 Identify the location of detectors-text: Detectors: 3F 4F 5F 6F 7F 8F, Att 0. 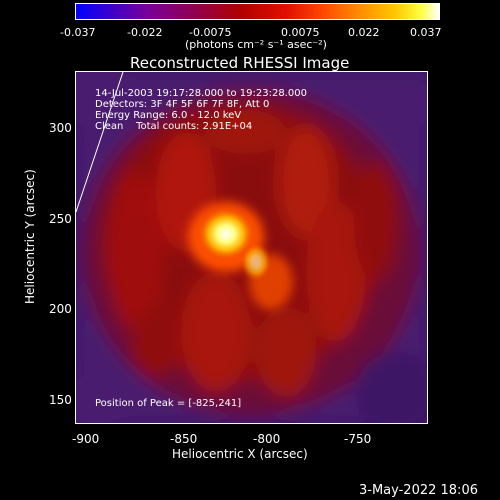
(182, 104).